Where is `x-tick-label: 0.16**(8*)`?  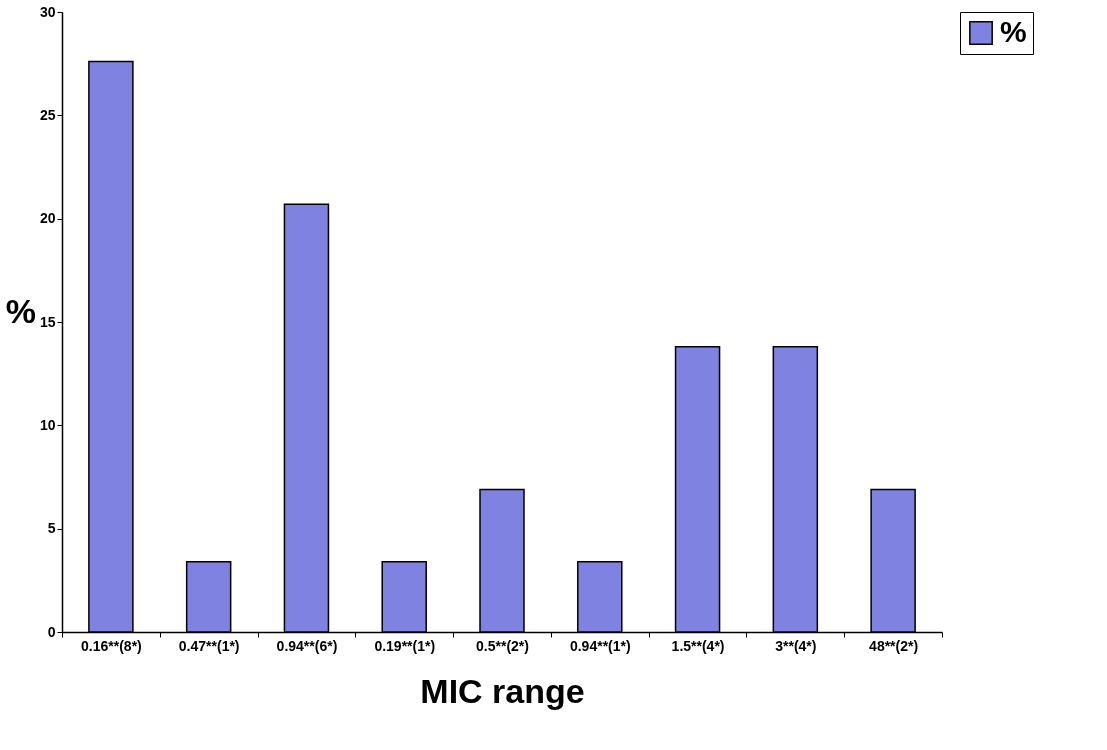 x-tick-label: 0.16**(8*) is located at coordinates (111, 645).